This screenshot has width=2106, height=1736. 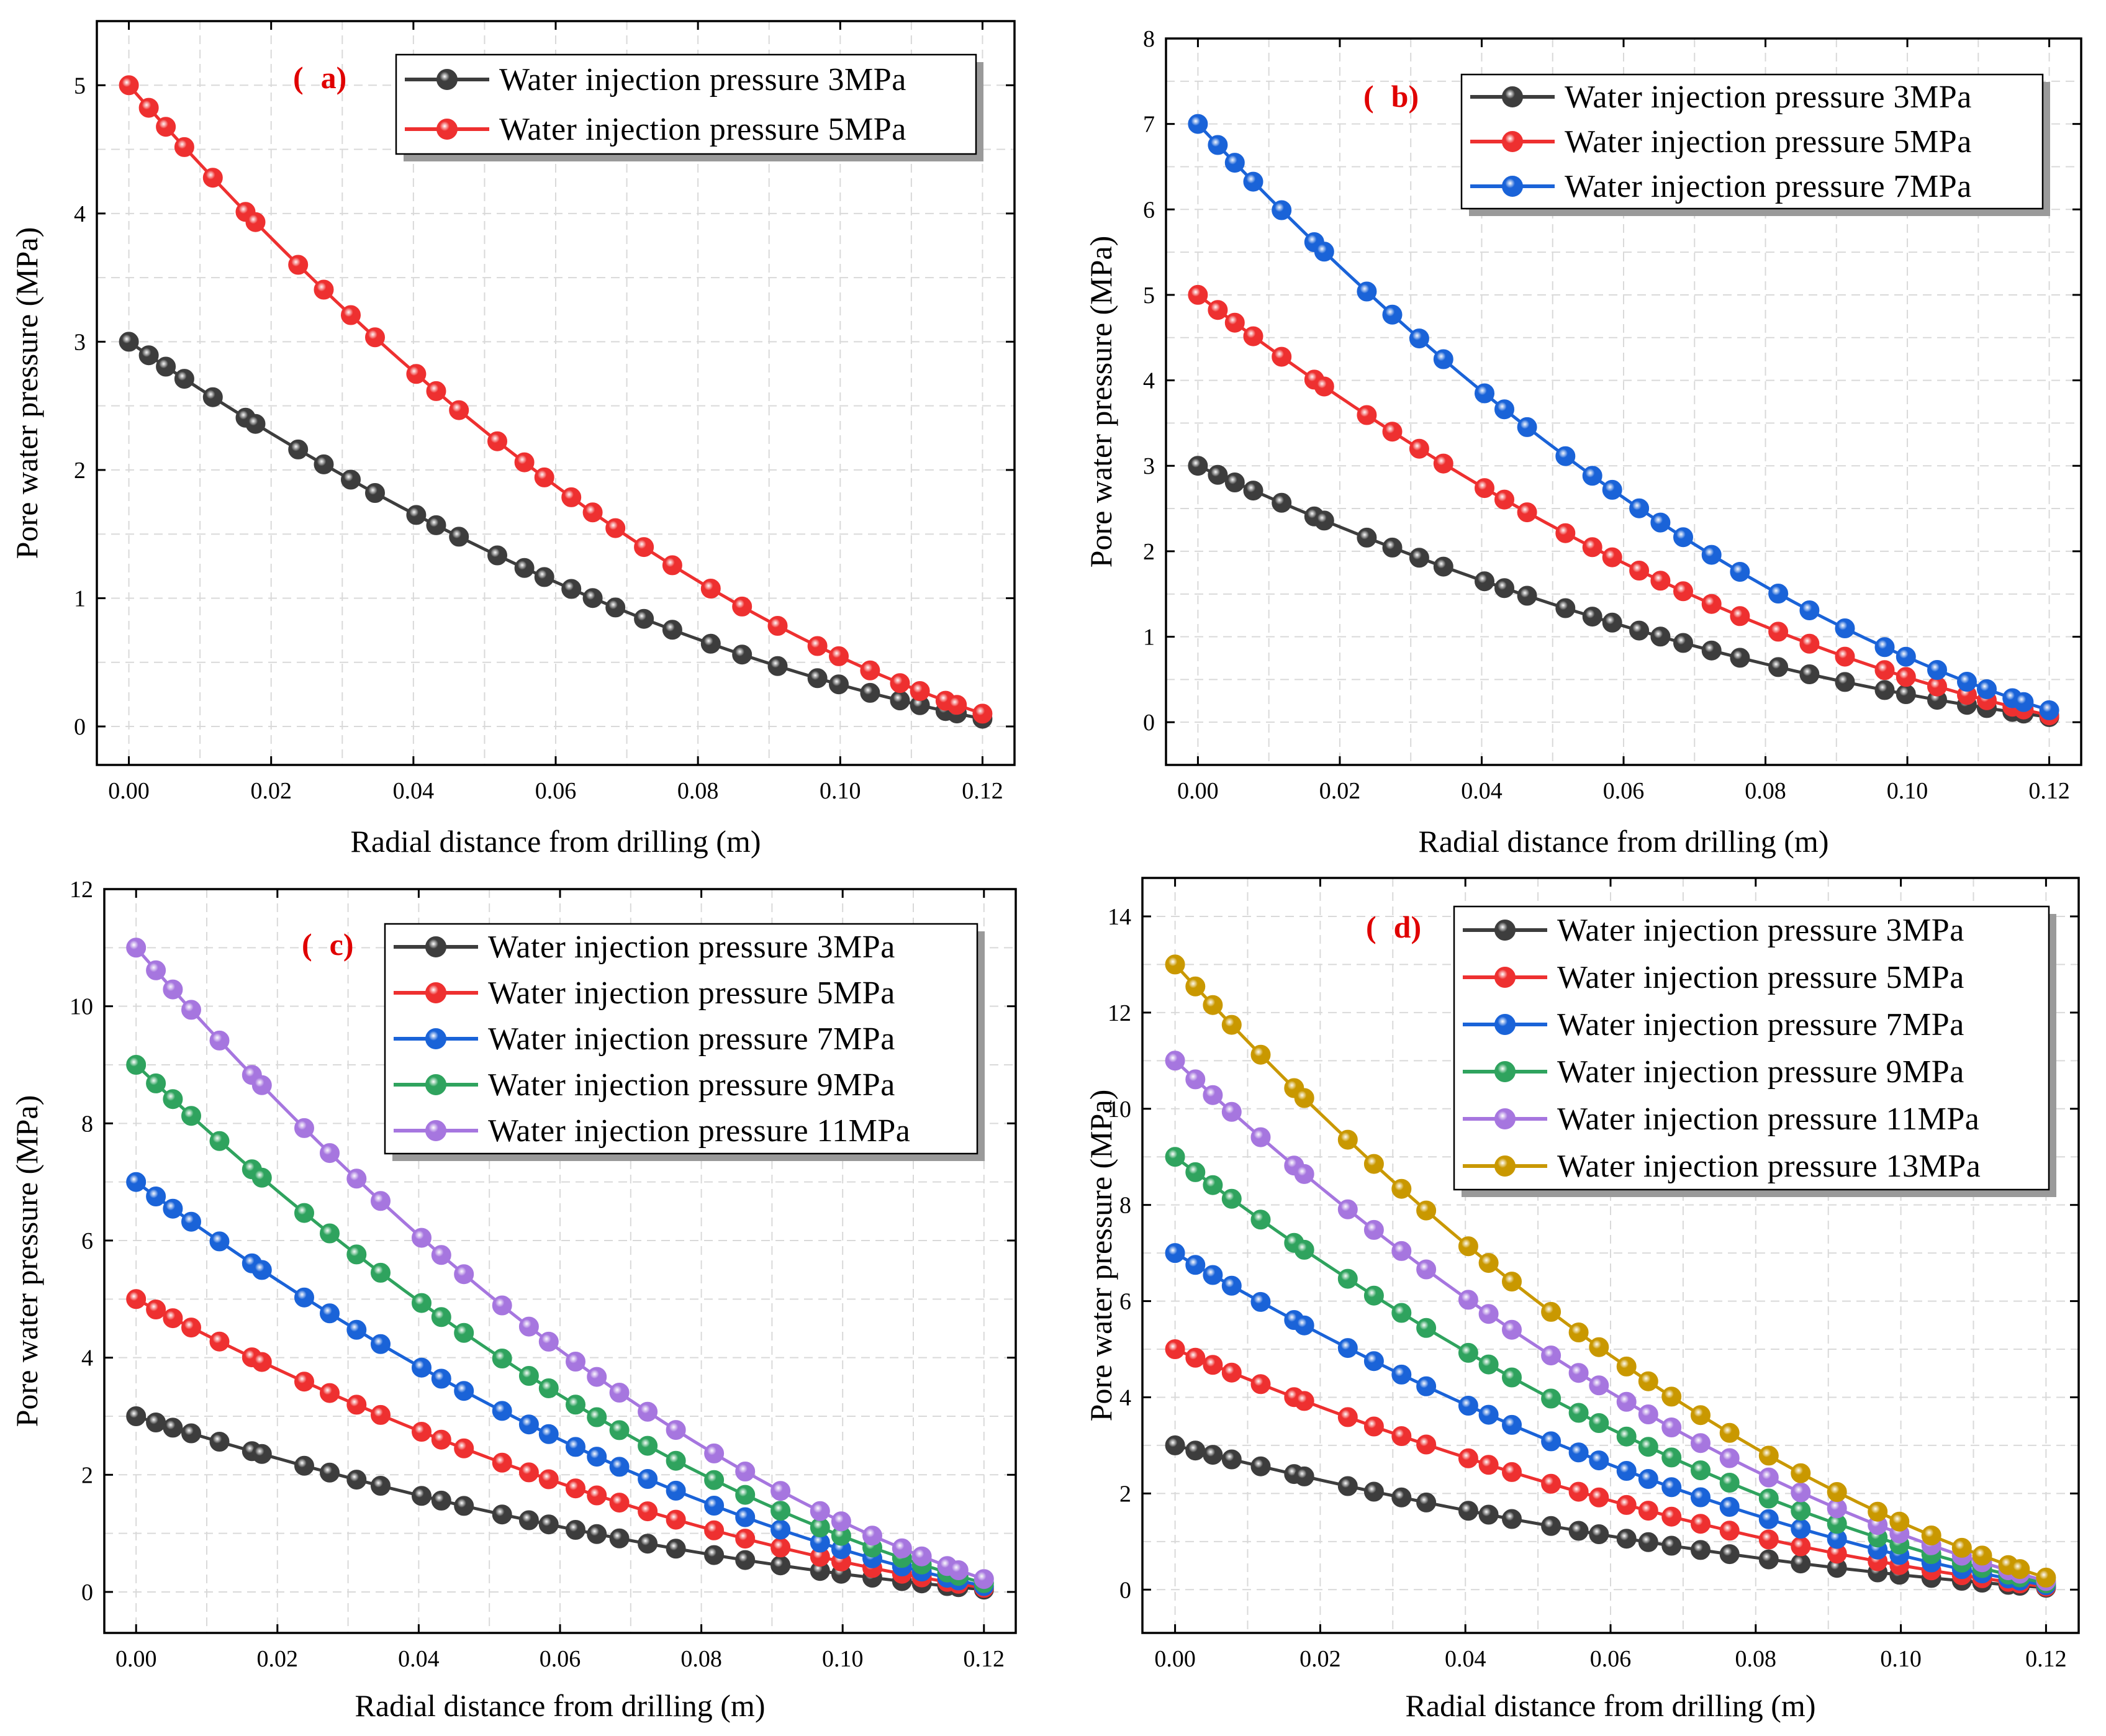 What do you see at coordinates (1119, 917) in the screenshot?
I see `y-tick-label: 14` at bounding box center [1119, 917].